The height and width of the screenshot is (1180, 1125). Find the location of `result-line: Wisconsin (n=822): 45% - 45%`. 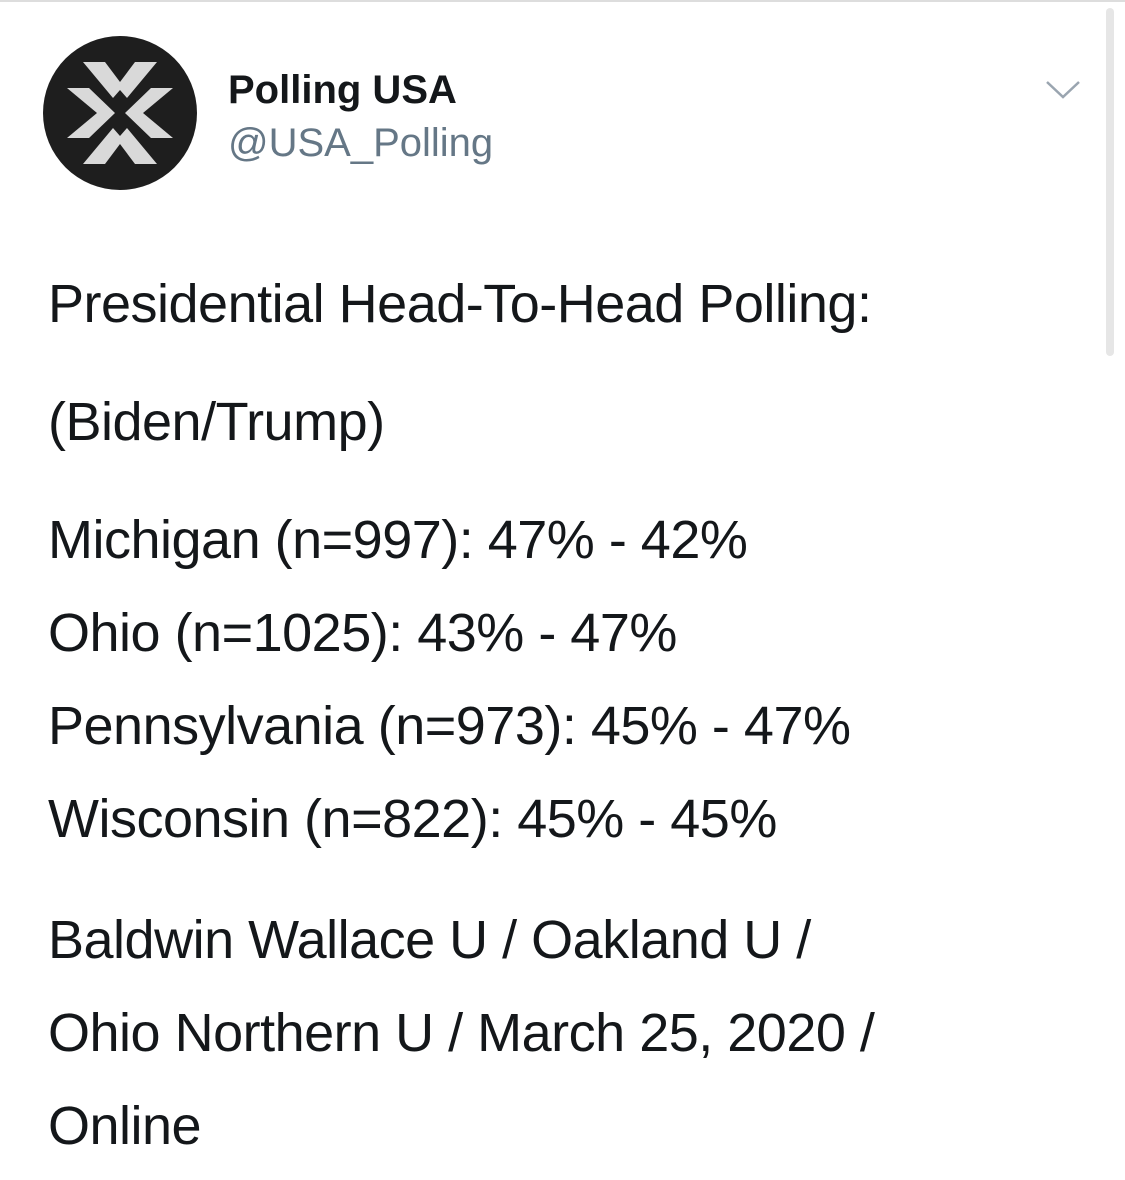

result-line: Wisconsin (n=822): 45% - 45% is located at coordinates (412, 819).